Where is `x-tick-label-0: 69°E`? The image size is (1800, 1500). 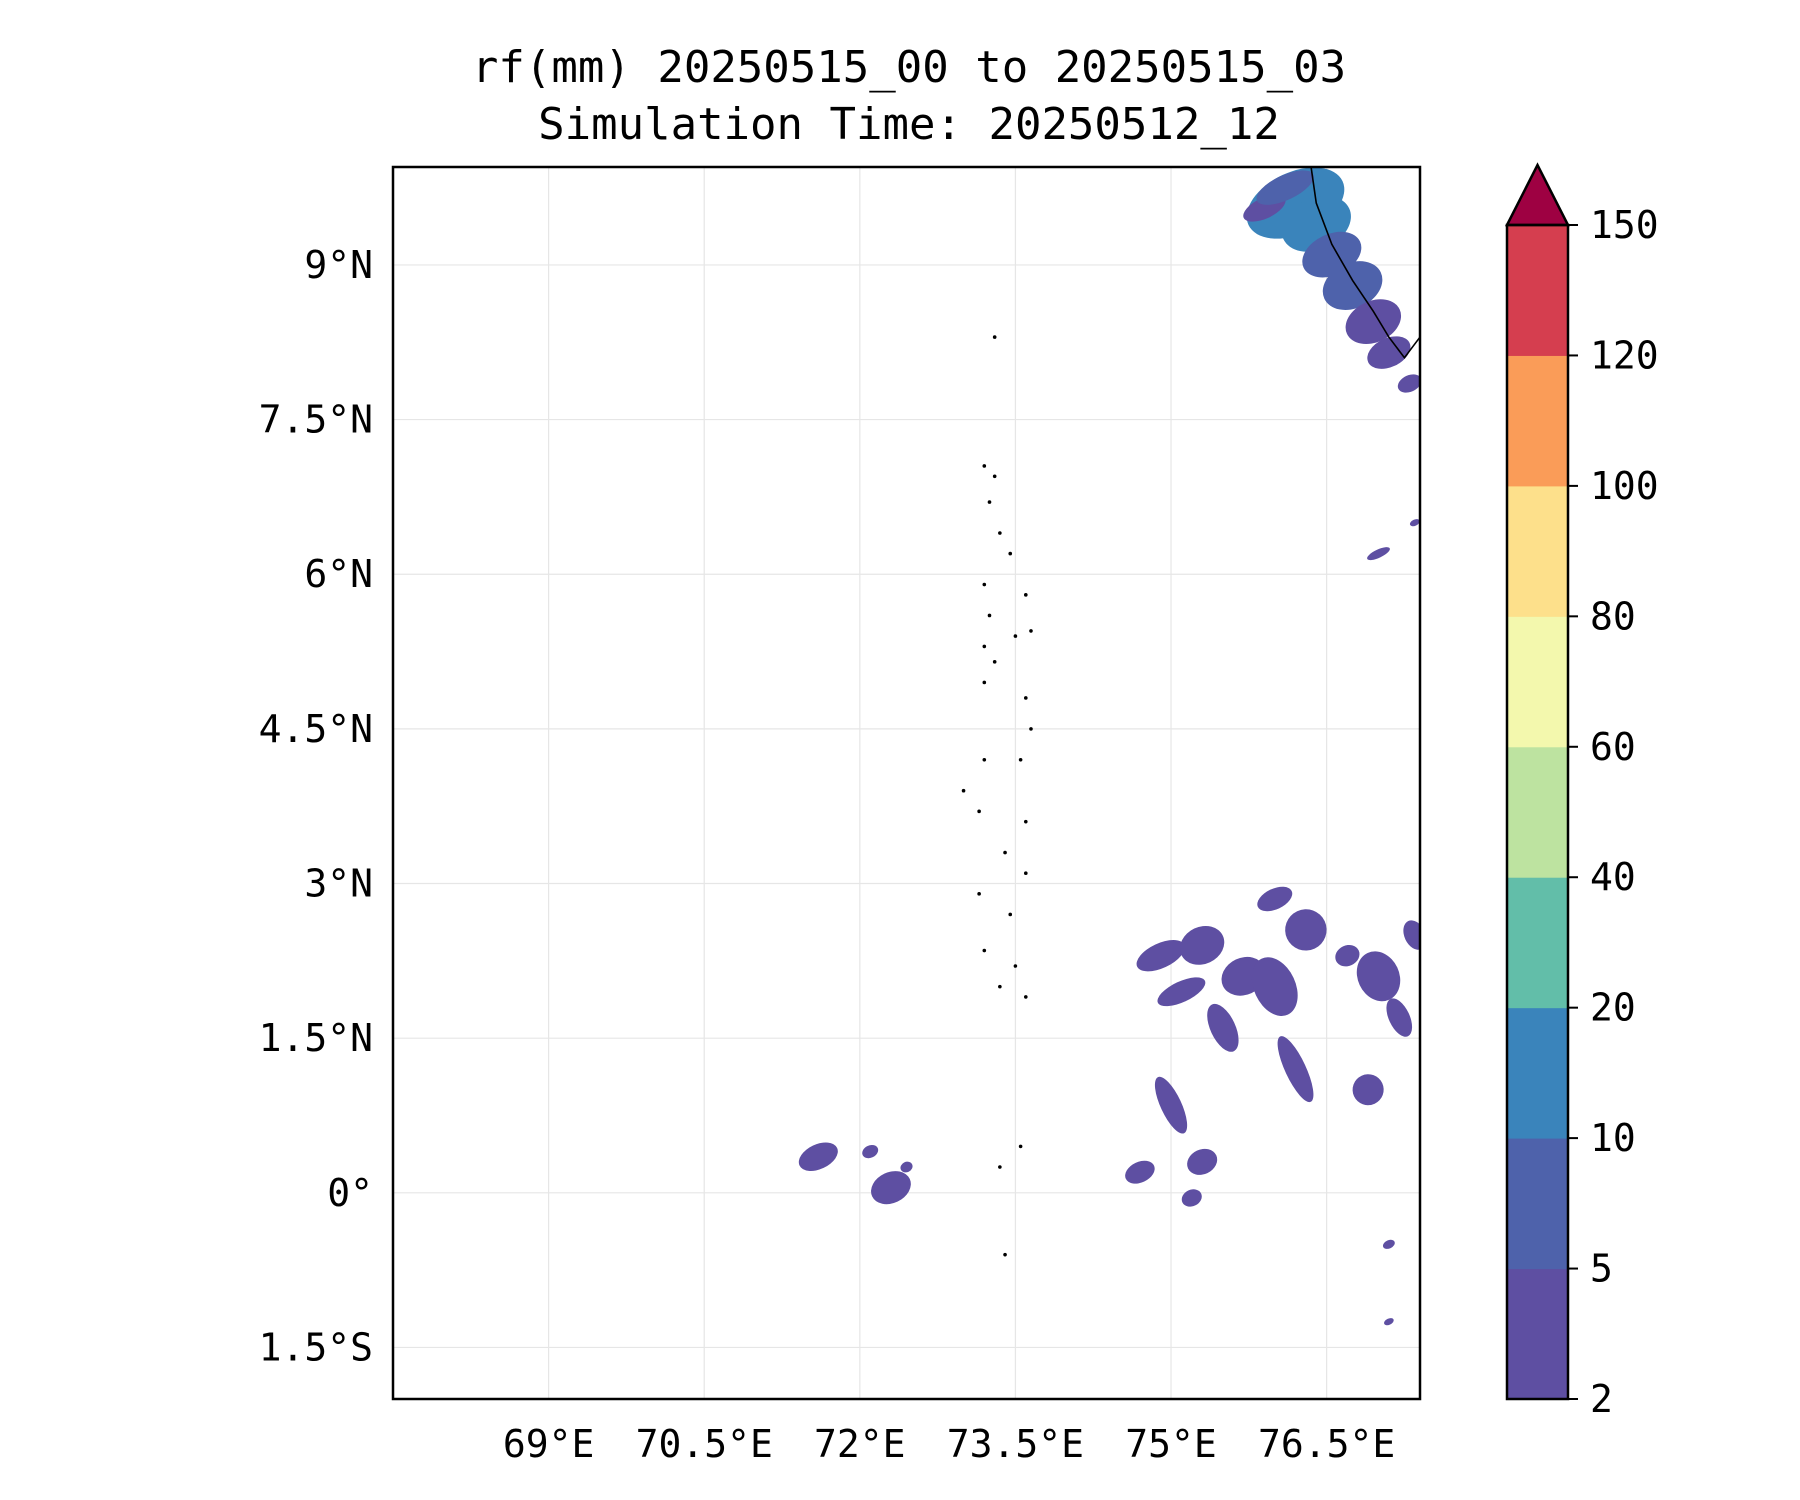 x-tick-label-0: 69°E is located at coordinates (549, 1444).